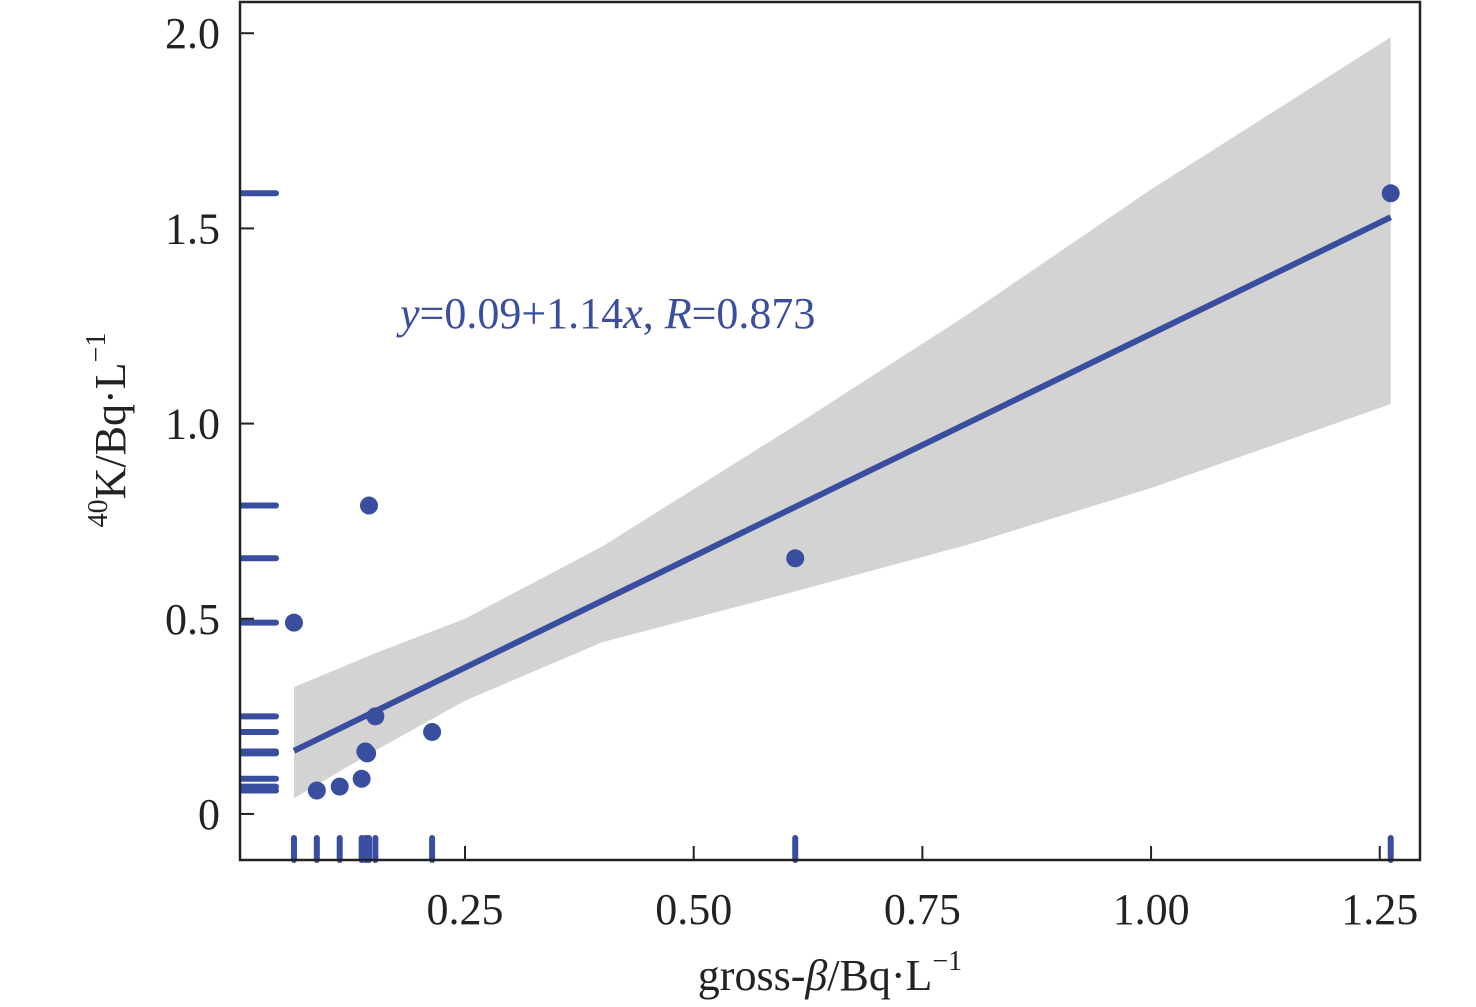 The image size is (1476, 1007). Describe the element at coordinates (947, 961) in the screenshot. I see `x-axis-title-exponent: −1` at that location.